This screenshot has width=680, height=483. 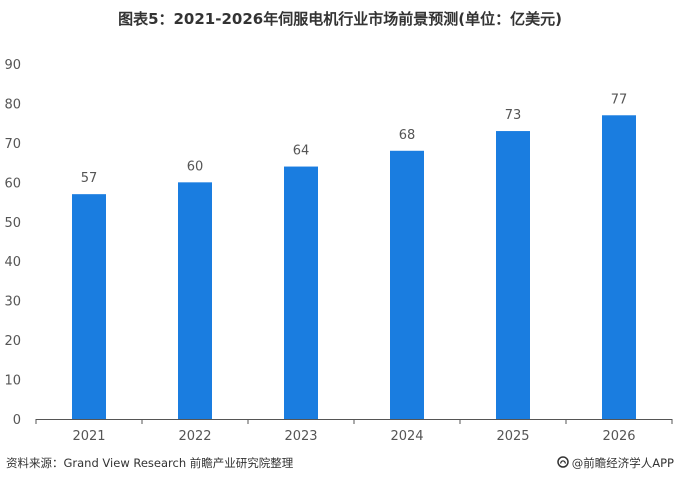 I want to click on x-tick-label: 2021, so click(x=88, y=436).